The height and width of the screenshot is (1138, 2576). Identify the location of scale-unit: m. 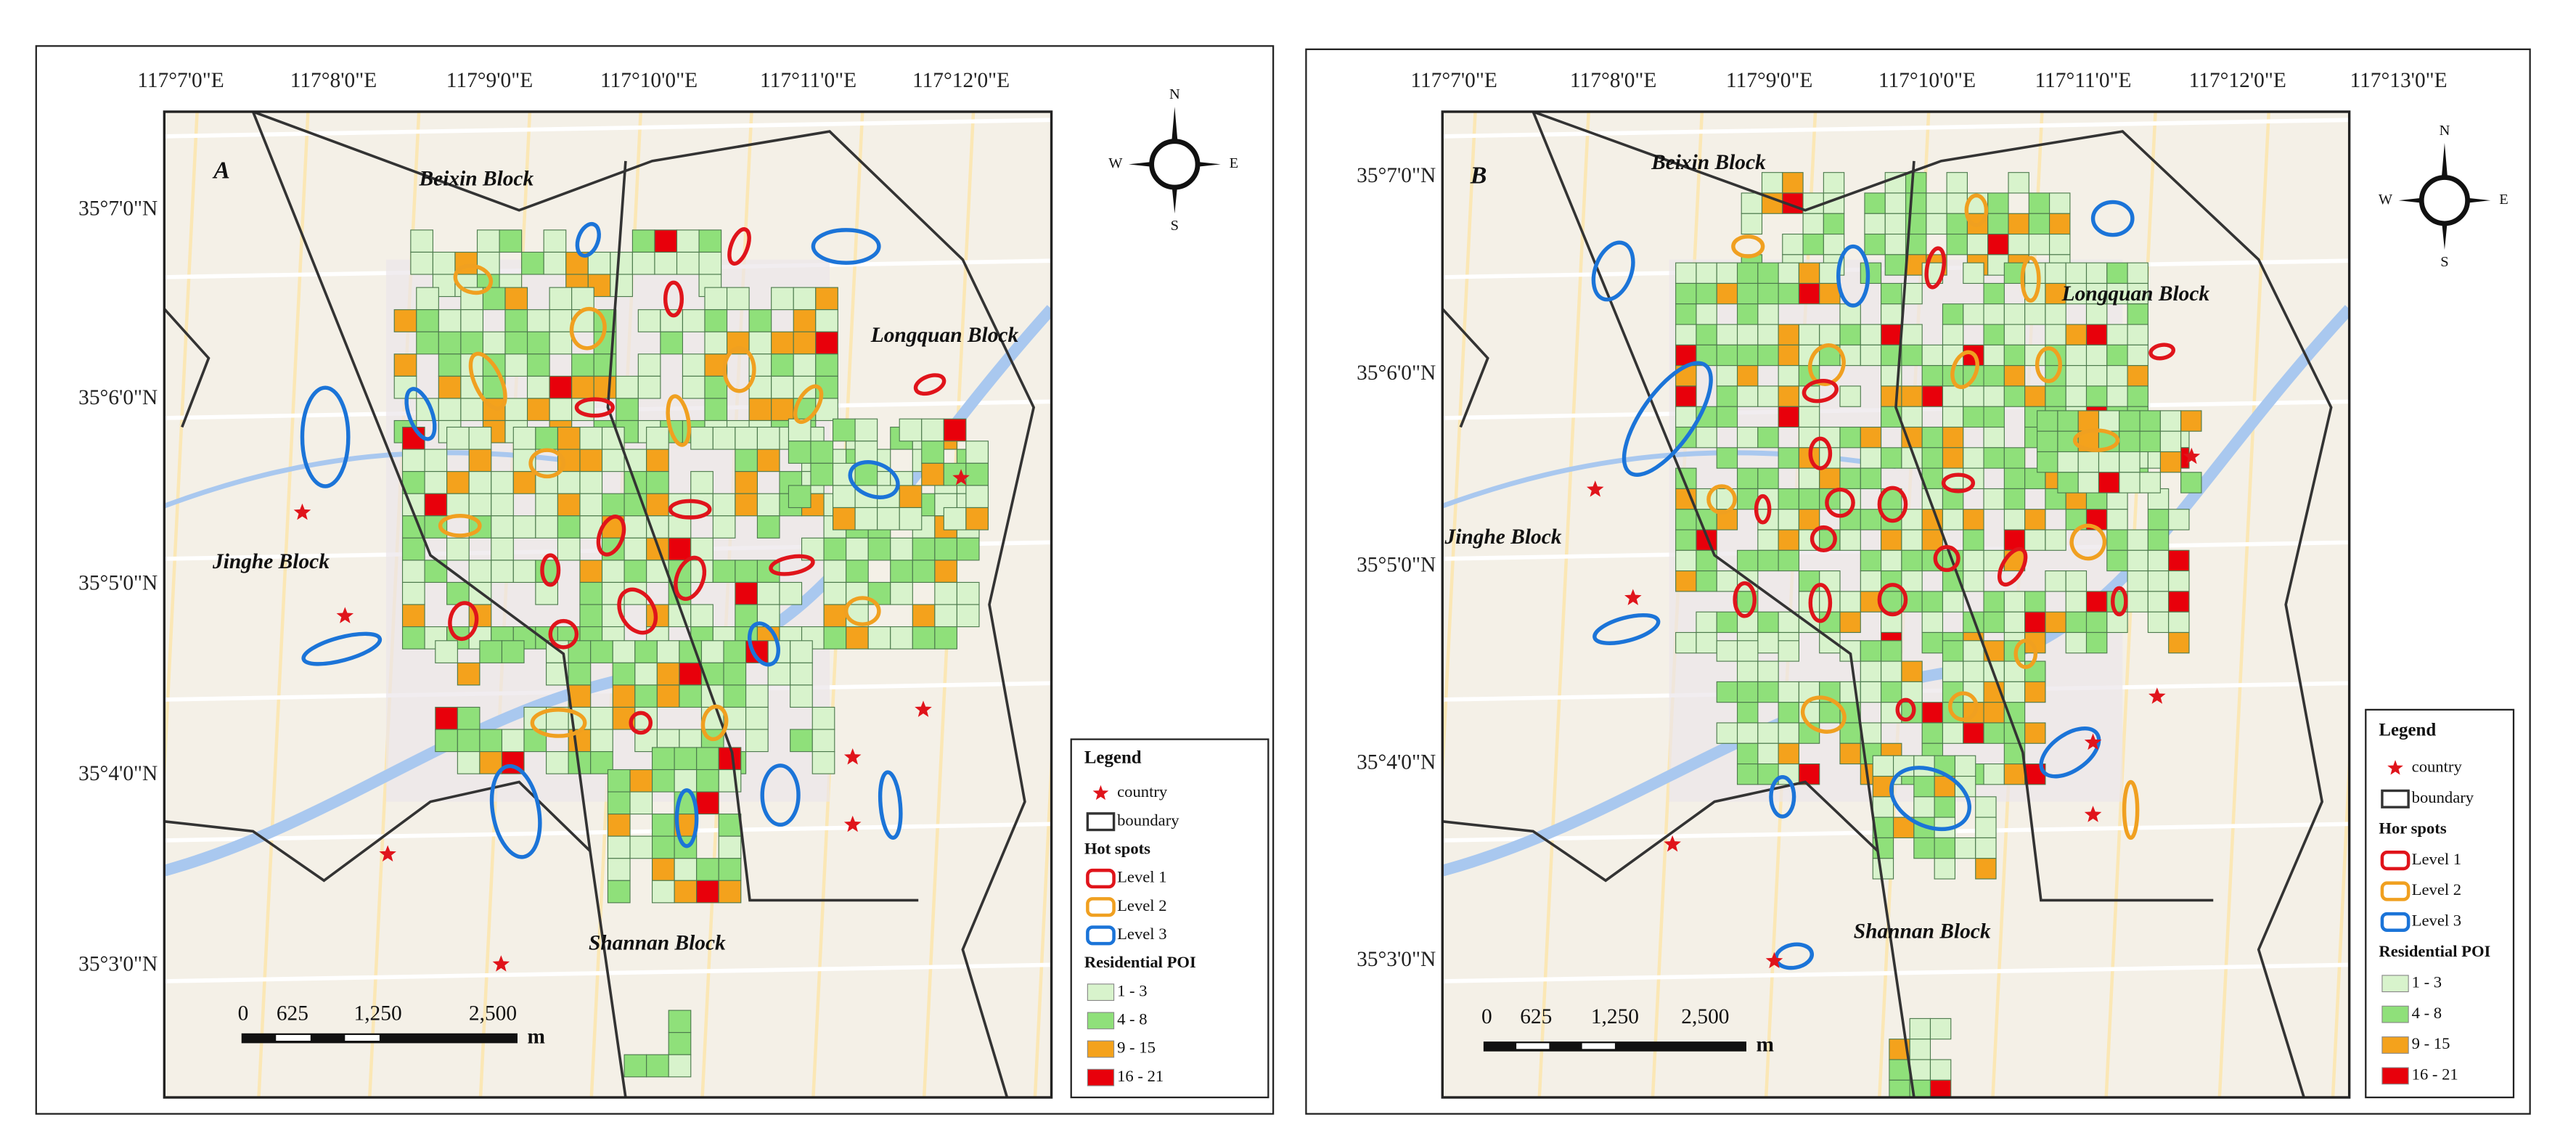
(536, 1036).